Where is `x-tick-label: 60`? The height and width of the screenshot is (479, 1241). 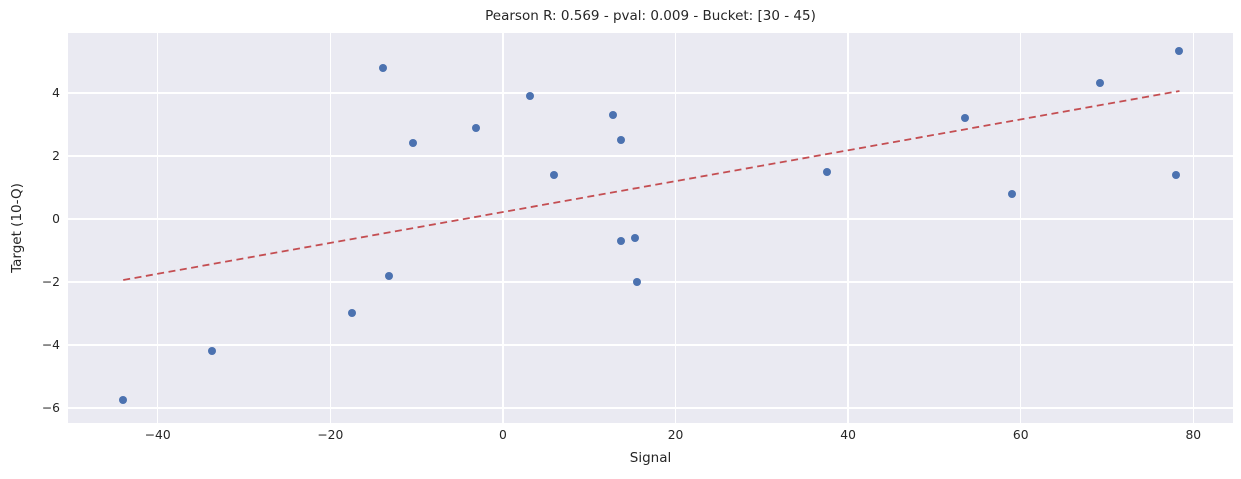
x-tick-label: 60 is located at coordinates (1020, 435).